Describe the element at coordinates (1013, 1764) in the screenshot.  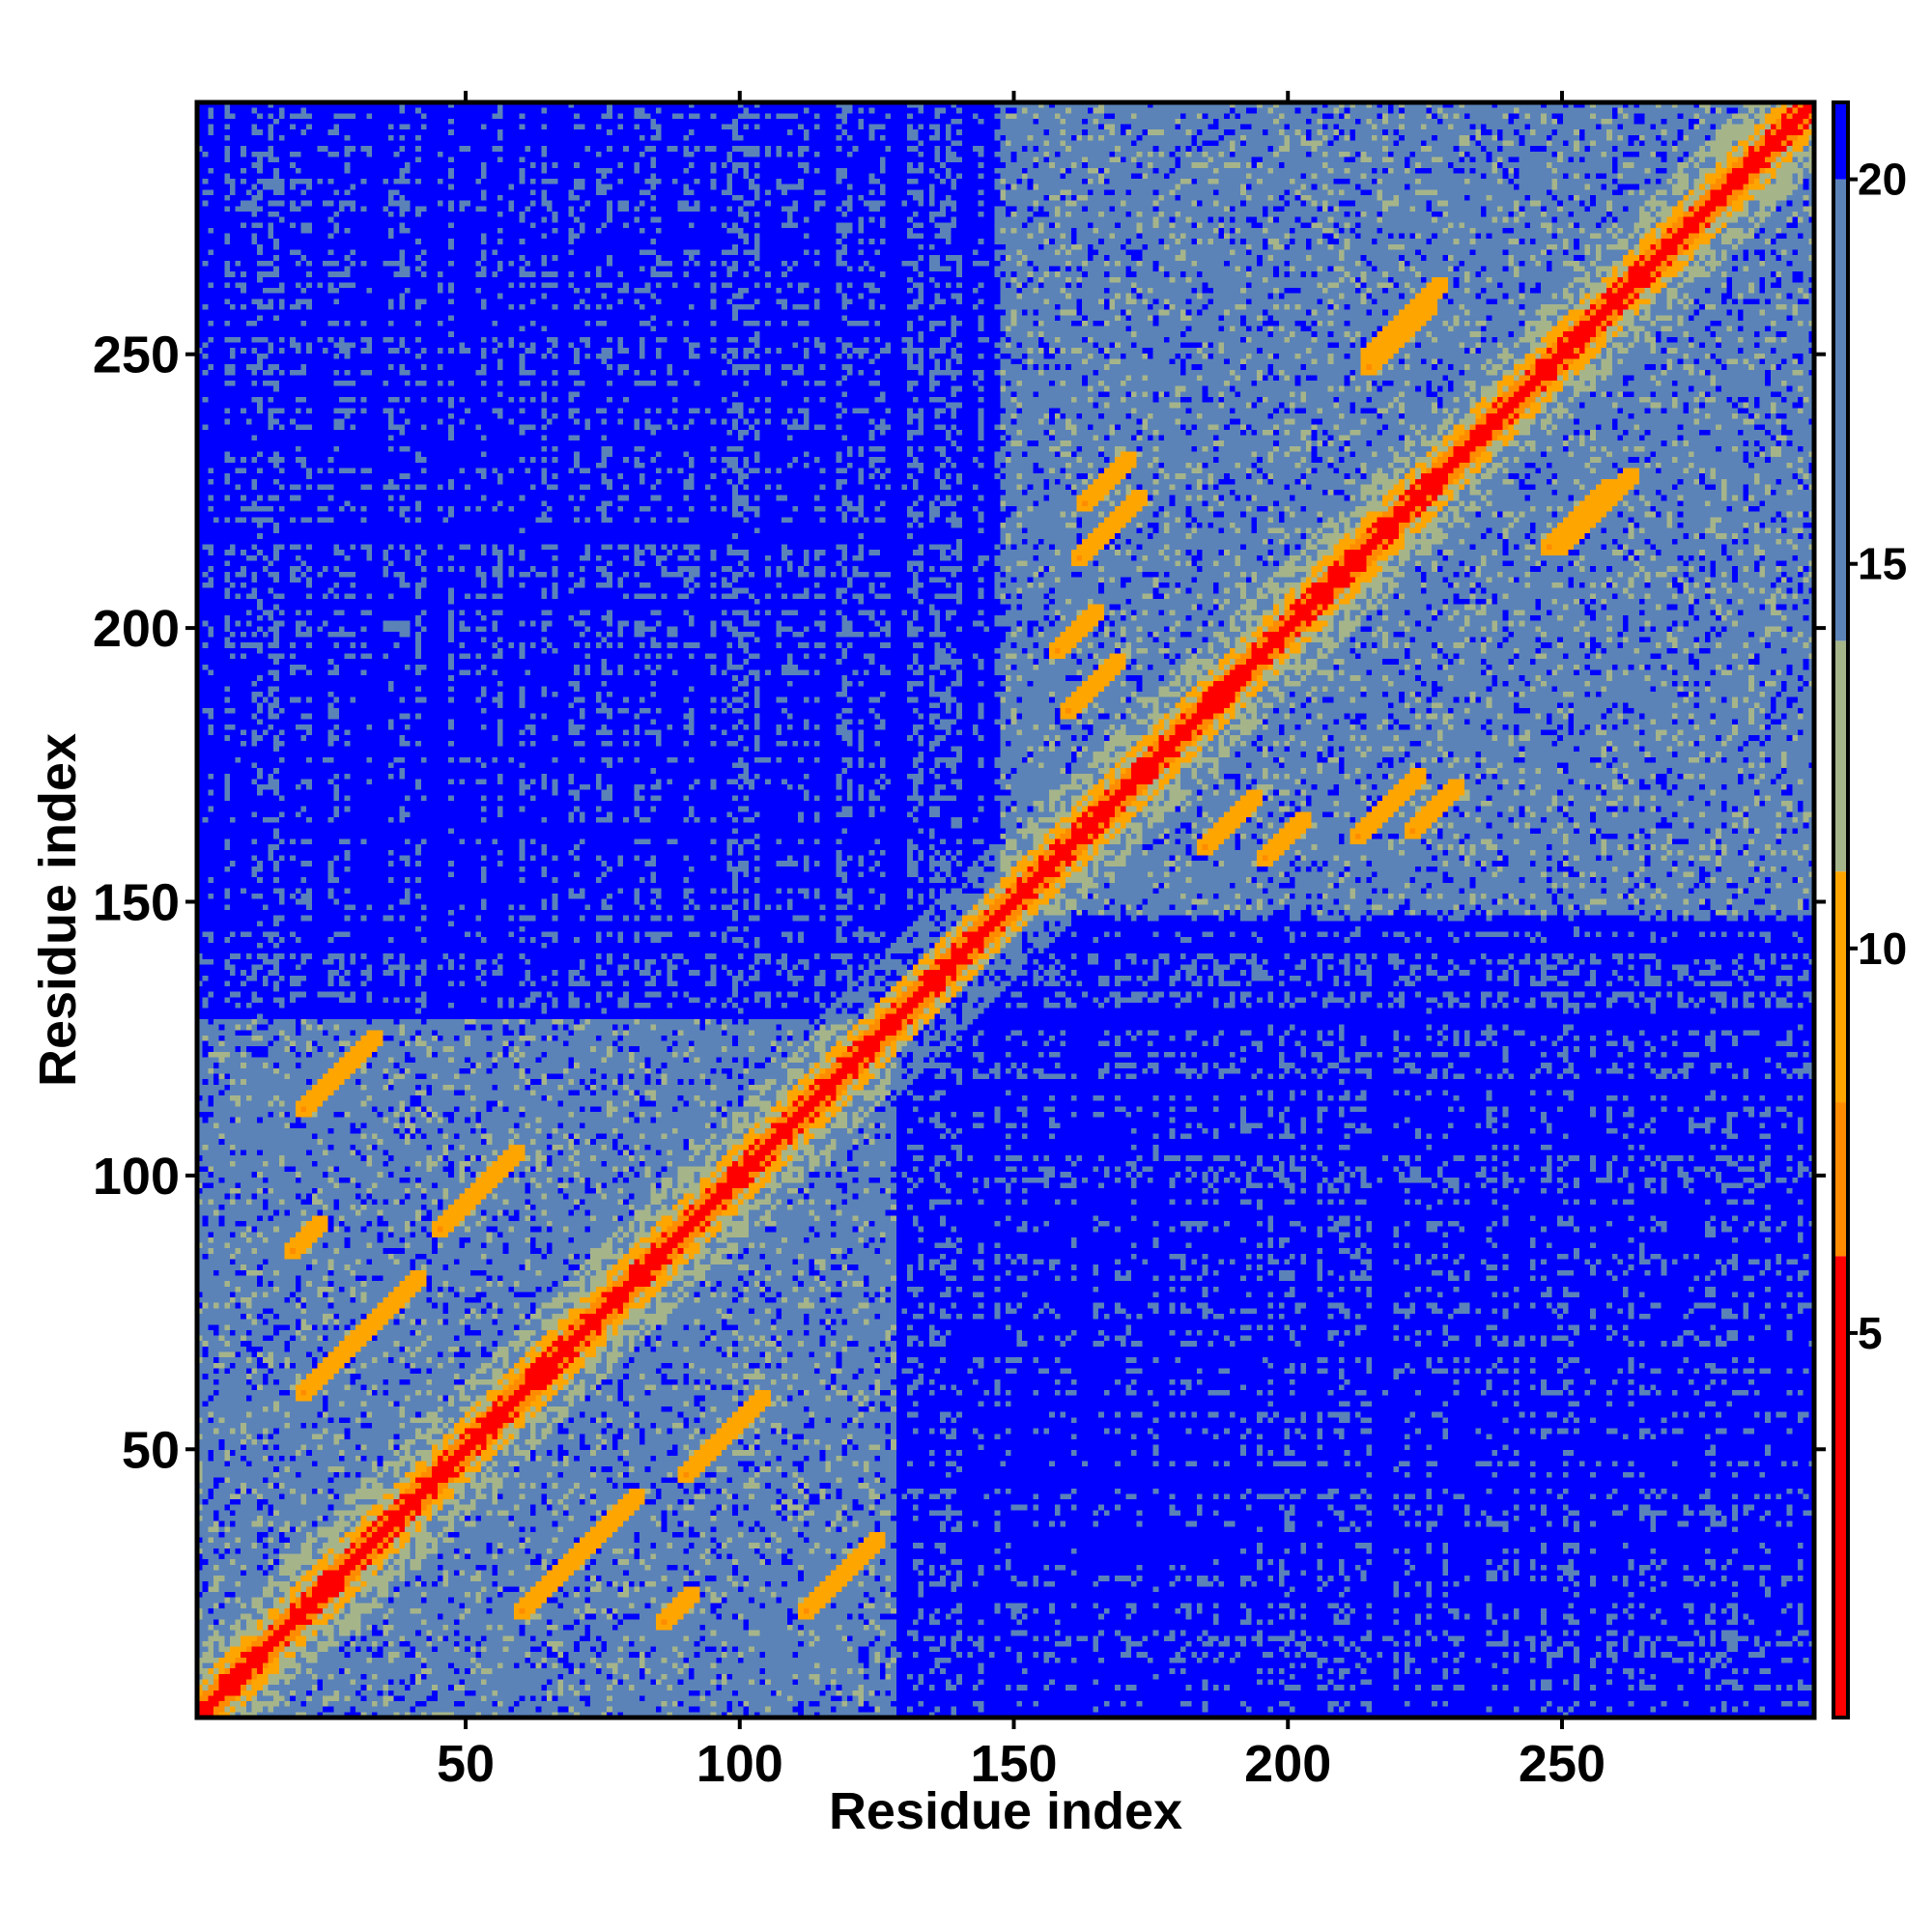
I see `x-tick-label: 150` at that location.